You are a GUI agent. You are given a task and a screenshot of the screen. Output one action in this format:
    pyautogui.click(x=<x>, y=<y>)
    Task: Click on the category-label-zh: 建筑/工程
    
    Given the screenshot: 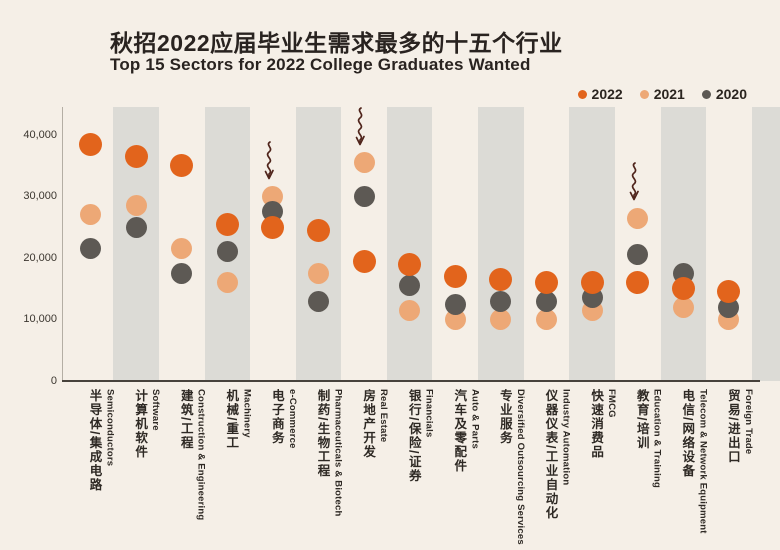 What is the action you would take?
    pyautogui.click(x=185, y=419)
    